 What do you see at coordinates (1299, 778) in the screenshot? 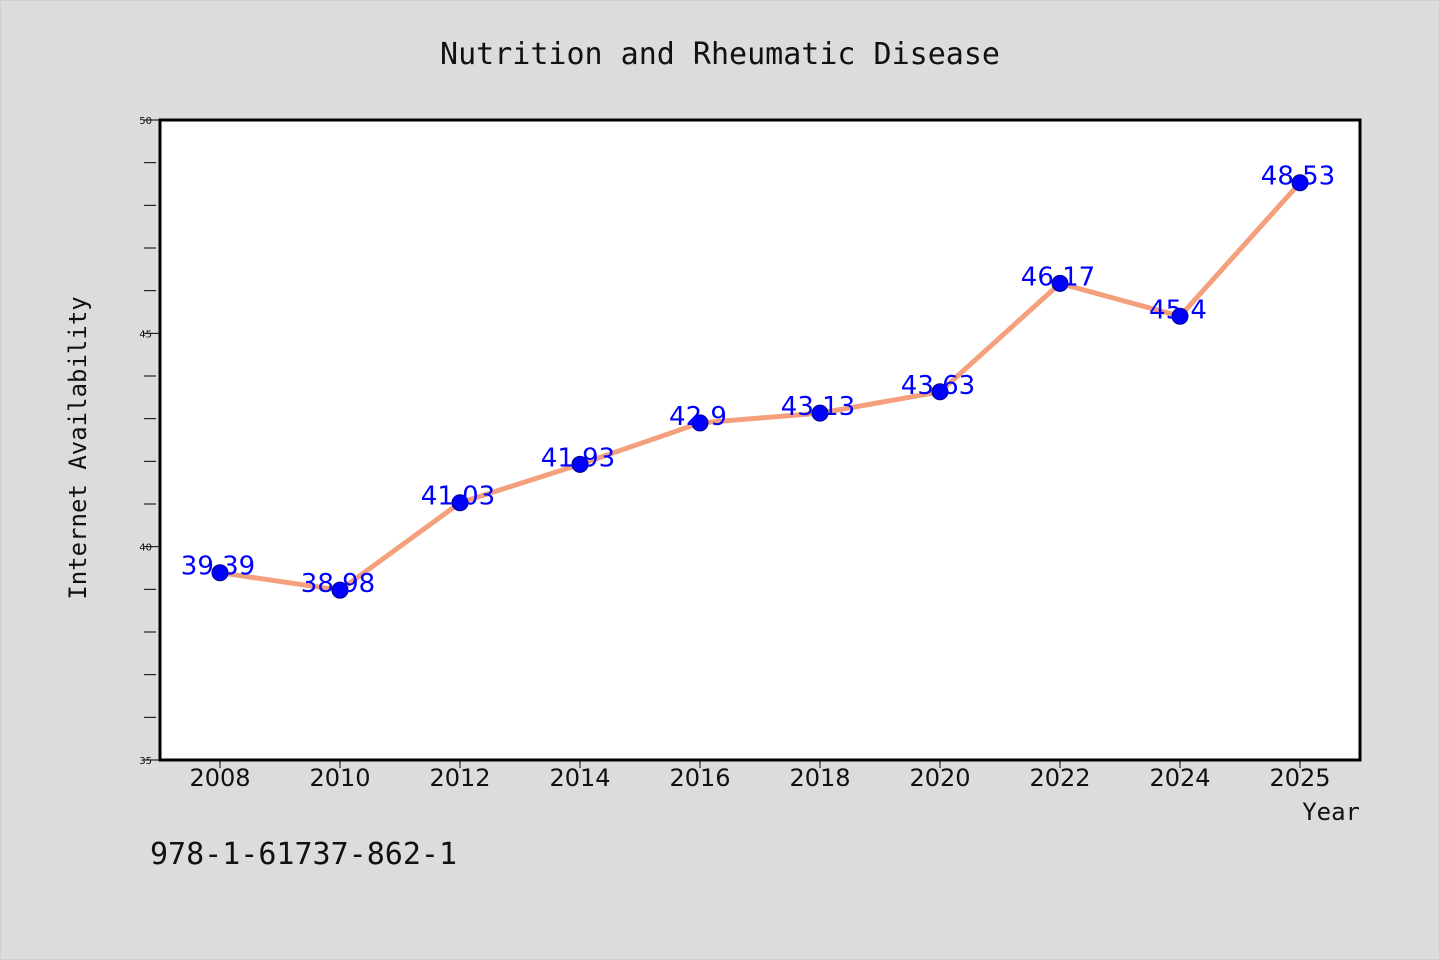
I see `x-tick-label: 2025` at bounding box center [1299, 778].